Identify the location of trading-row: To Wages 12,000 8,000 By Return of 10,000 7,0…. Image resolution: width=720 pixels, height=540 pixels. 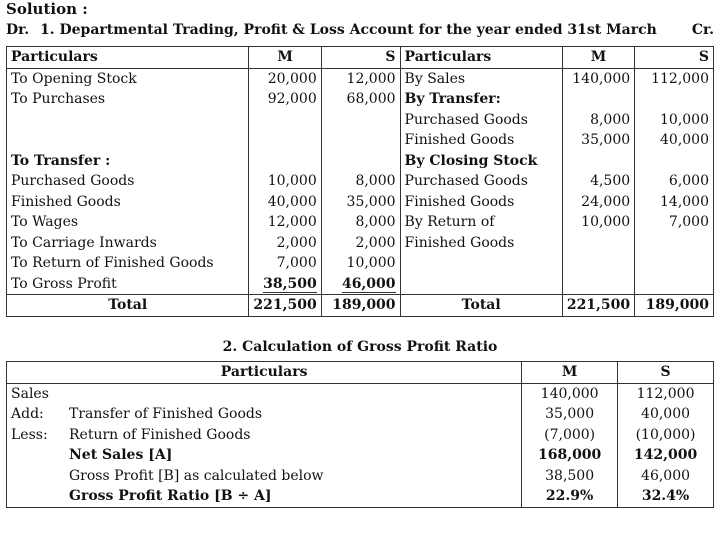
(359, 222).